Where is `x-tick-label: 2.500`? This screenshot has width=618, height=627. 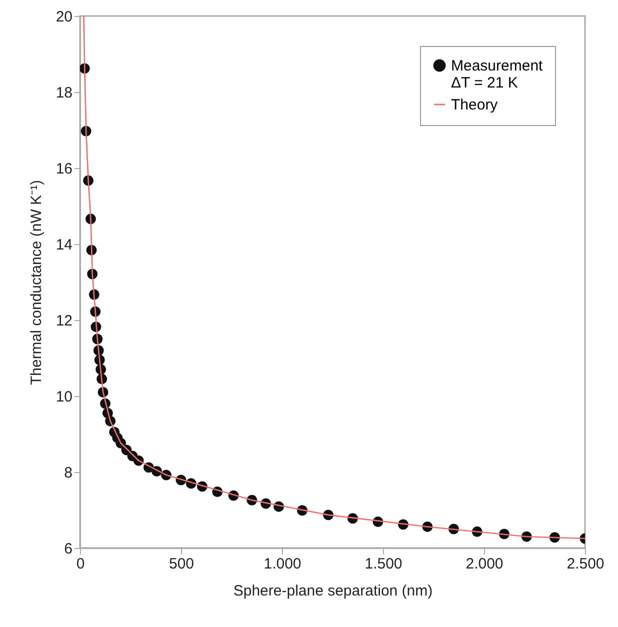 x-tick-label: 2.500 is located at coordinates (585, 564).